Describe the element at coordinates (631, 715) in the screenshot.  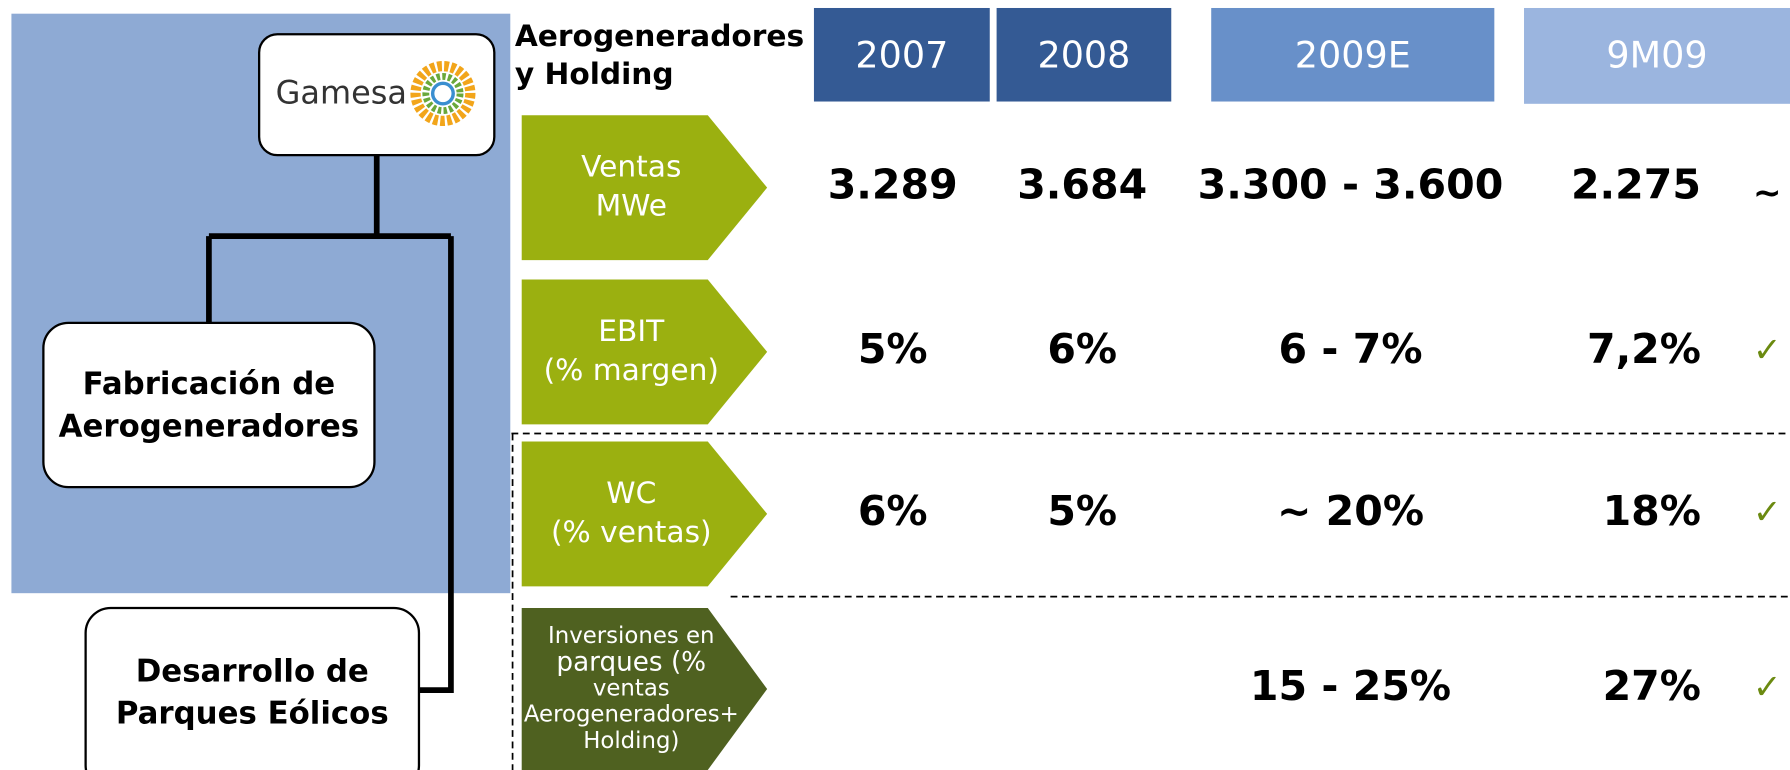
I see `row-label: Aerogeneradores+` at that location.